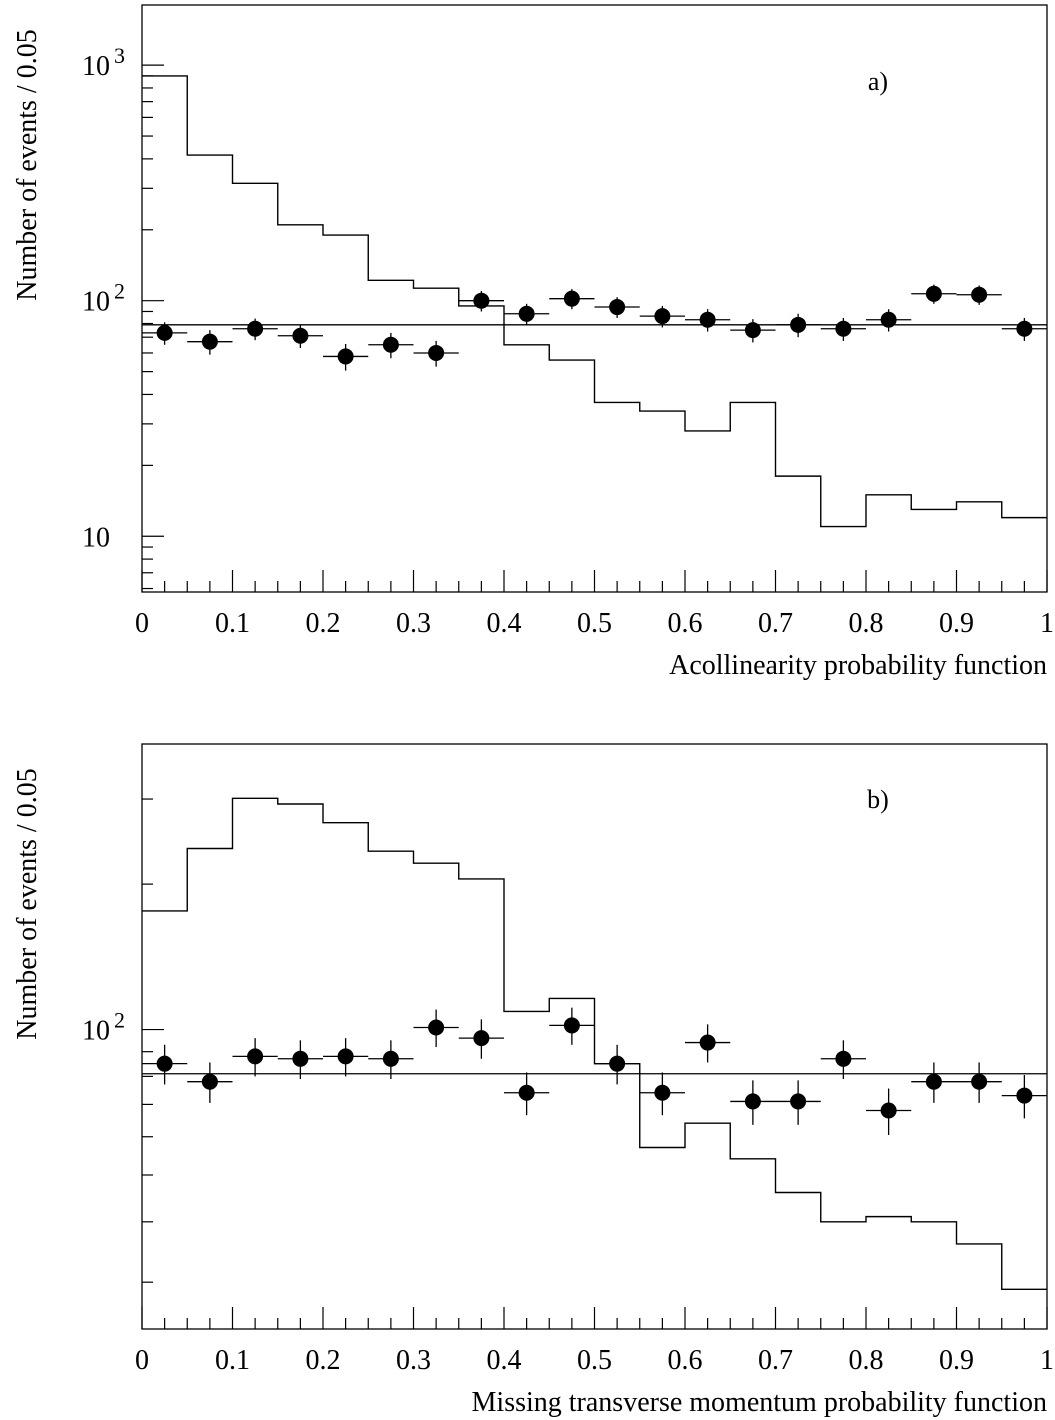 The image size is (1055, 1420). I want to click on x-axis-label: Acollinearity probability function, so click(858, 665).